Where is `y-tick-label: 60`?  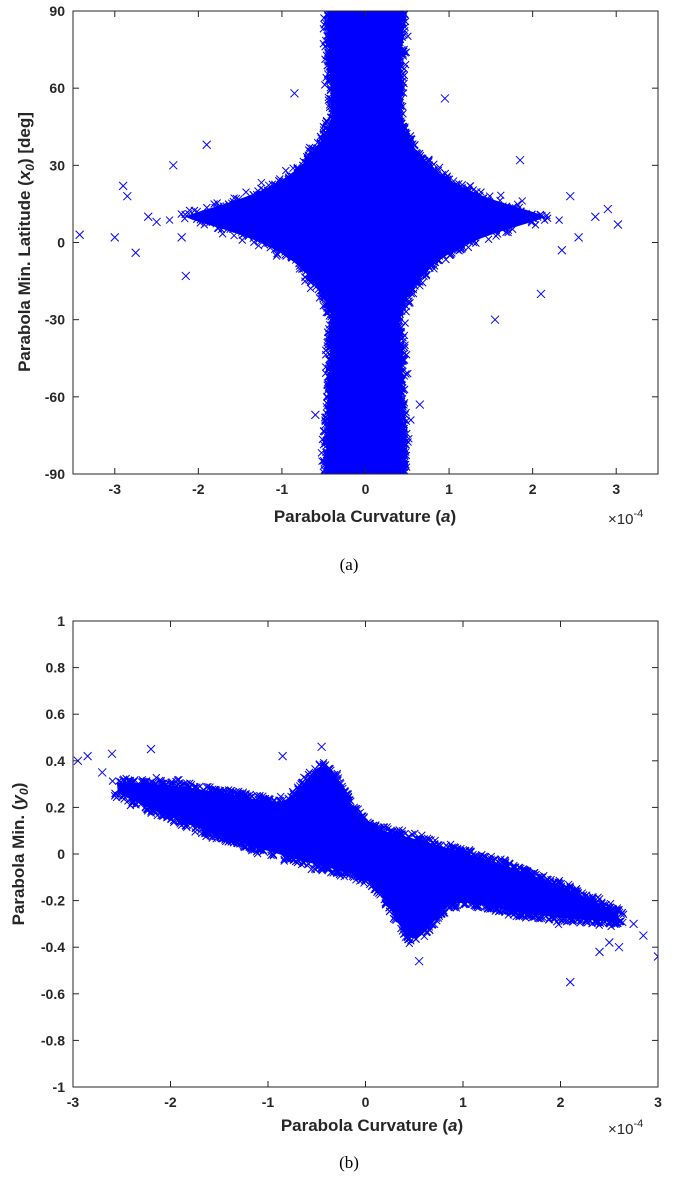 y-tick-label: 60 is located at coordinates (57, 88).